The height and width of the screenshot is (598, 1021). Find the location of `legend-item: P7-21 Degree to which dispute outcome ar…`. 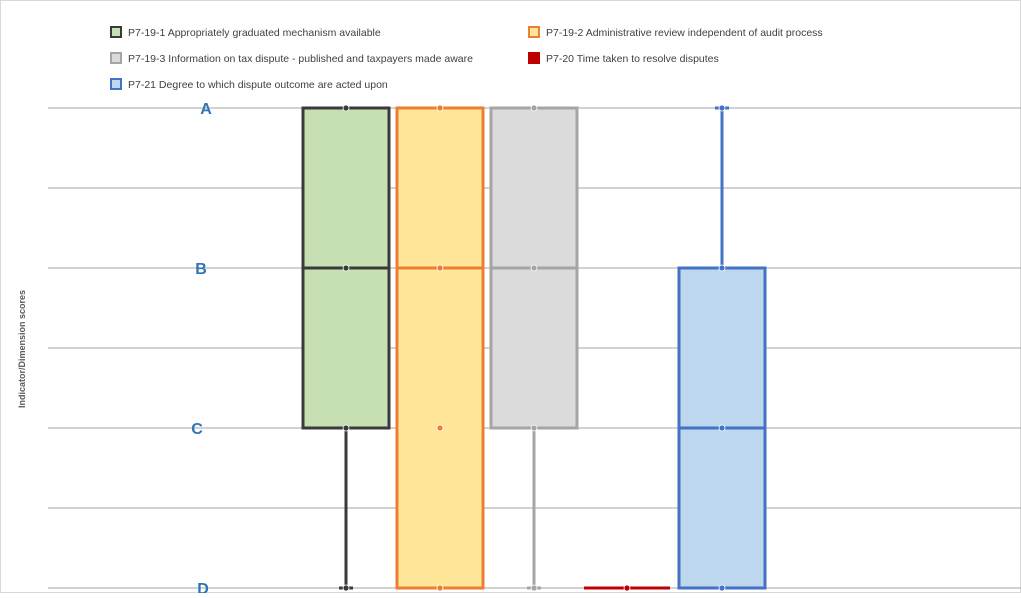

legend-item: P7-21 Degree to which dispute outcome ar… is located at coordinates (249, 84).